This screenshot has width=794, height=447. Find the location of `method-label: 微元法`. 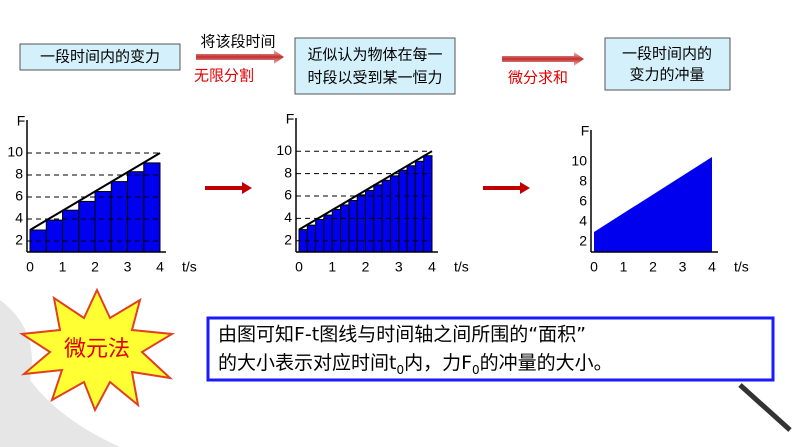

method-label: 微元法 is located at coordinates (97, 349).